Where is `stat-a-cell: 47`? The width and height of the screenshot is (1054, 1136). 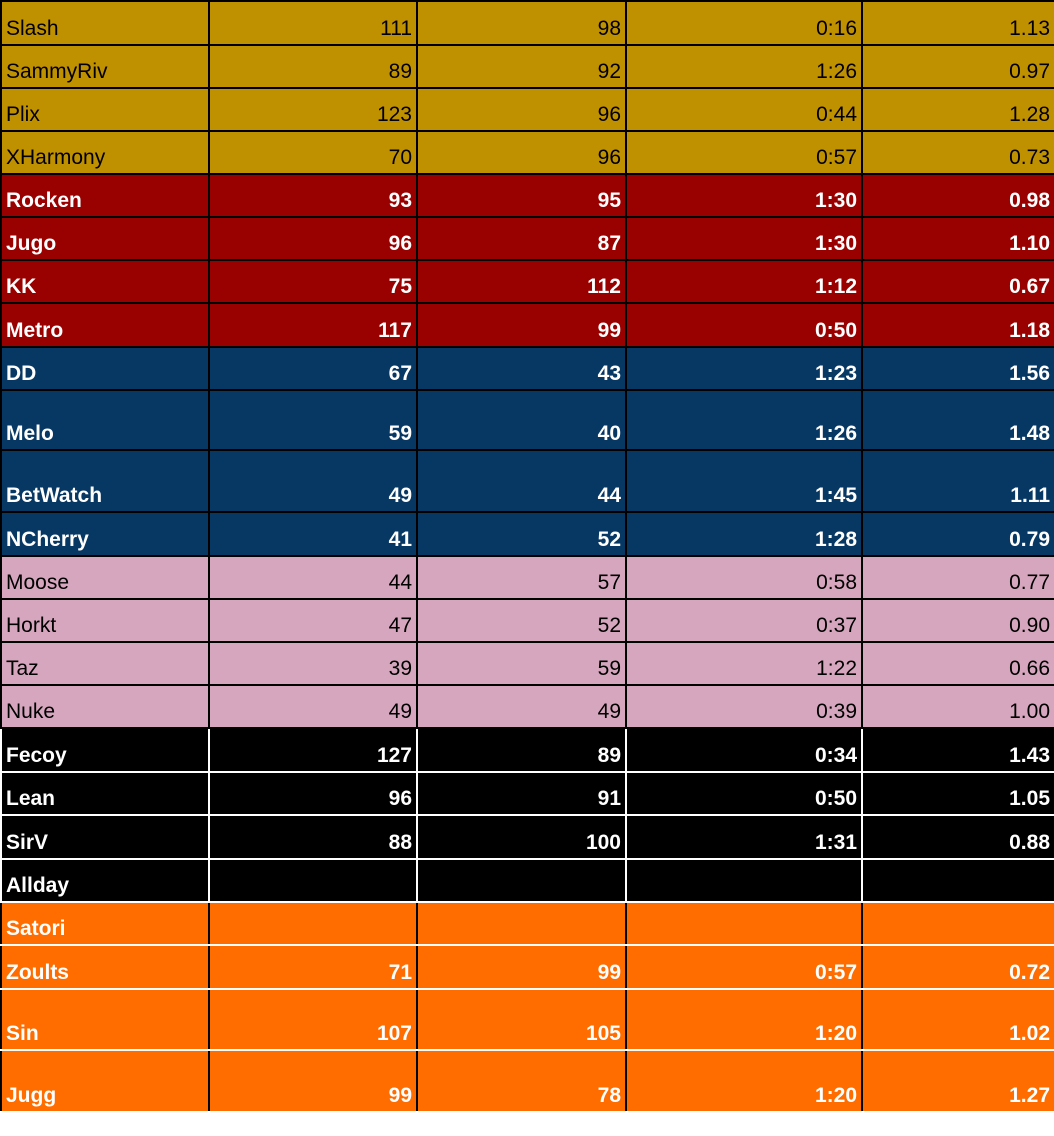 stat-a-cell: 47 is located at coordinates (313, 620).